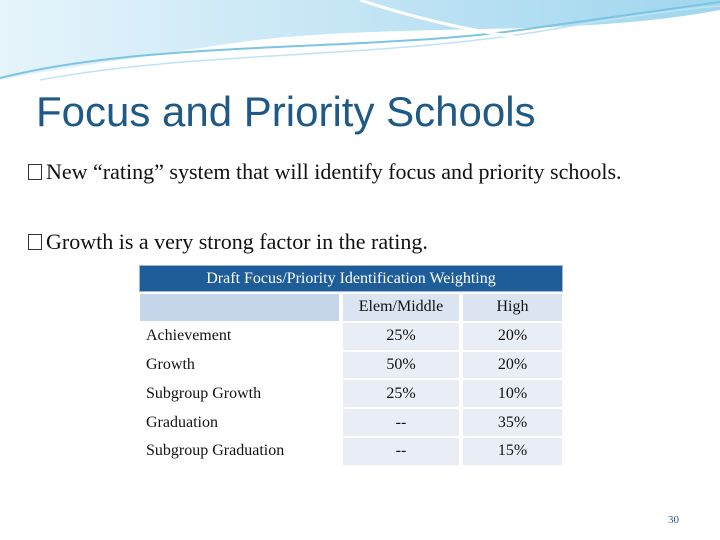 Image resolution: width=720 pixels, height=540 pixels. Describe the element at coordinates (512, 307) in the screenshot. I see `column-header: High` at that location.